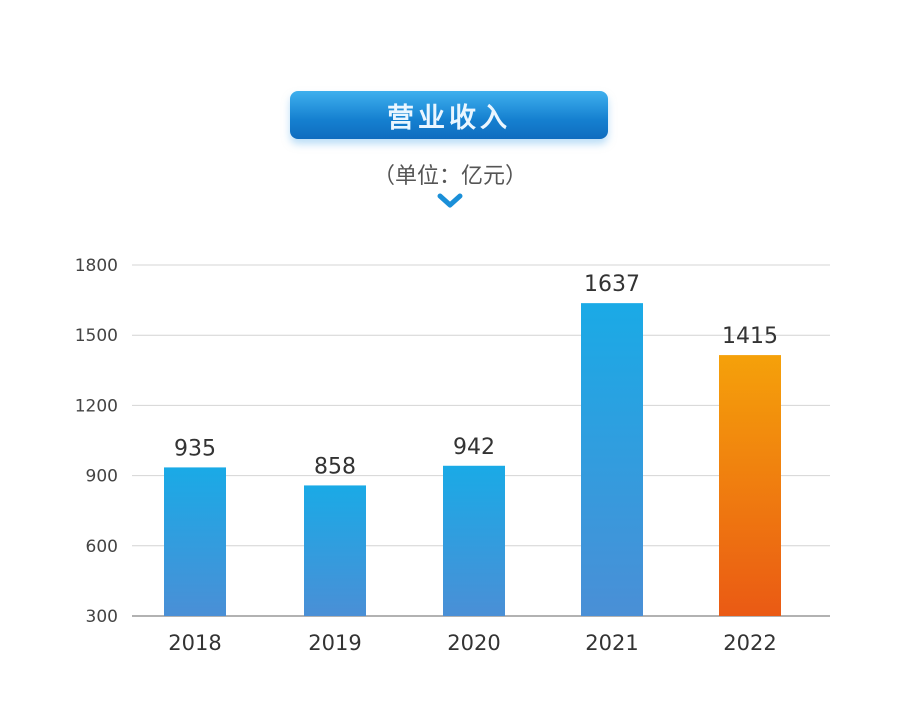  What do you see at coordinates (334, 643) in the screenshot?
I see `x-tick-label: 2019` at bounding box center [334, 643].